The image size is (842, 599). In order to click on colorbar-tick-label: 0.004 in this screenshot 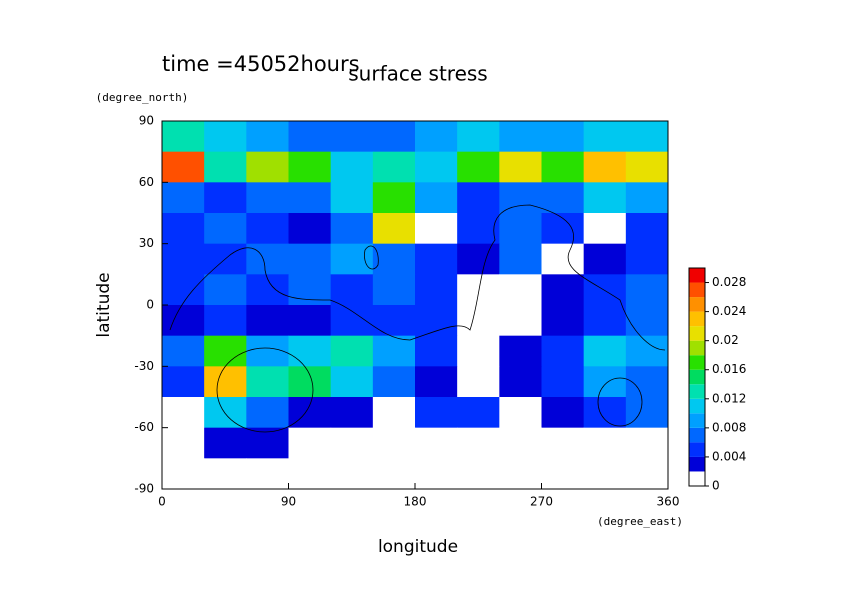, I will do `click(729, 456)`.